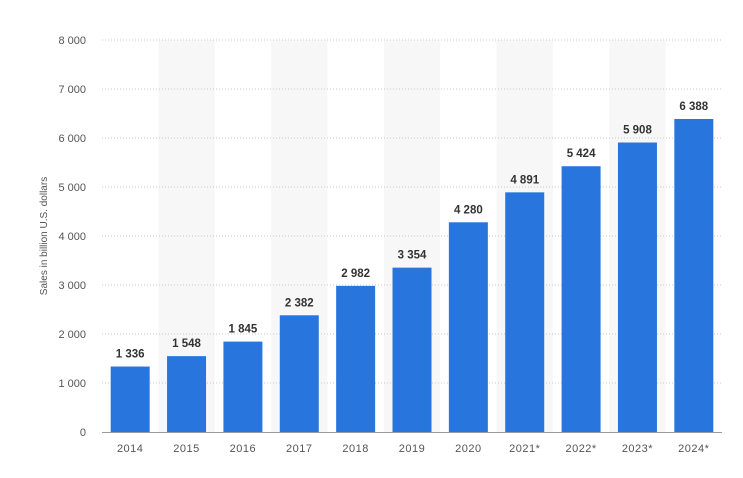 Image resolution: width=743 pixels, height=478 pixels. What do you see at coordinates (637, 131) in the screenshot?
I see `data-label: 5 908` at bounding box center [637, 131].